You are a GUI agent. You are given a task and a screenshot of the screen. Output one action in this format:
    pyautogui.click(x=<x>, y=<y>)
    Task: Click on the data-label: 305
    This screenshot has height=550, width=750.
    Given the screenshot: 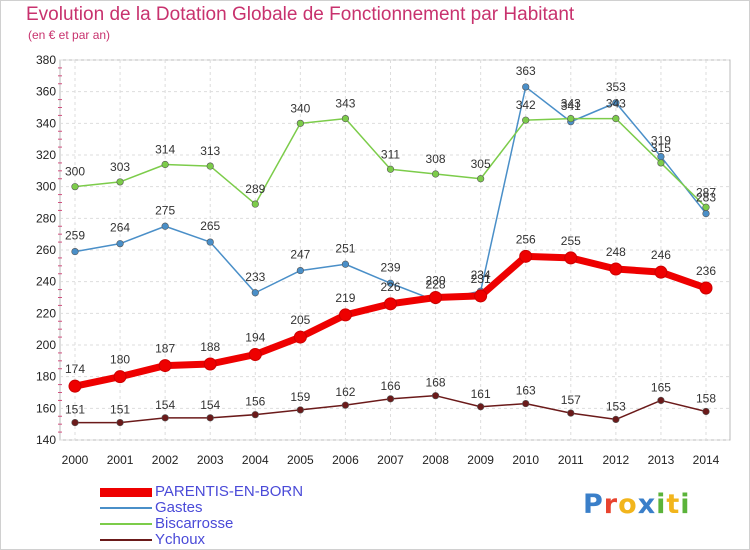 What is the action you would take?
    pyautogui.click(x=481, y=164)
    